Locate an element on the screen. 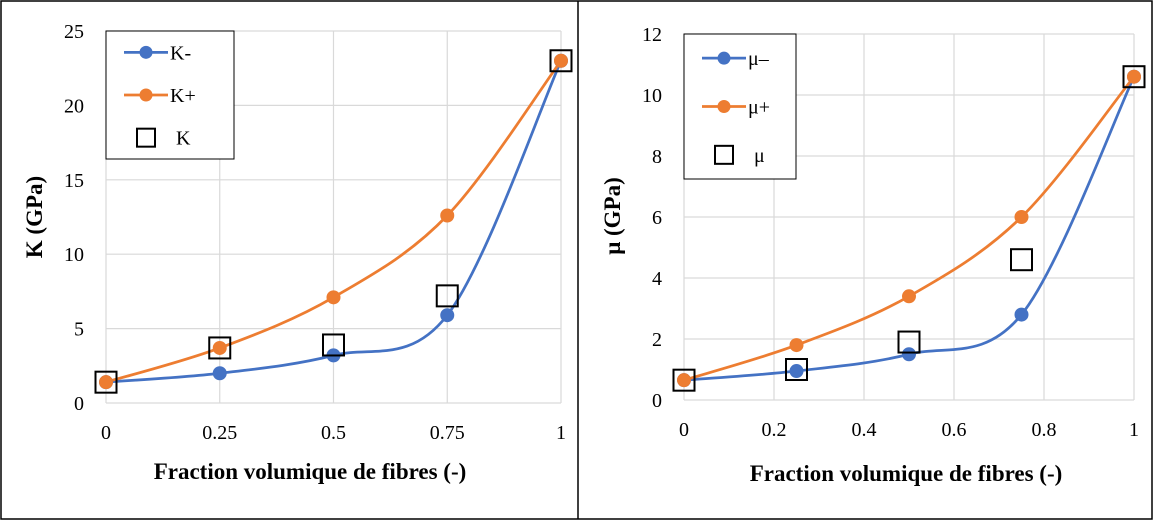 This screenshot has width=1153, height=520. legend-label: μ– is located at coordinates (759, 59).